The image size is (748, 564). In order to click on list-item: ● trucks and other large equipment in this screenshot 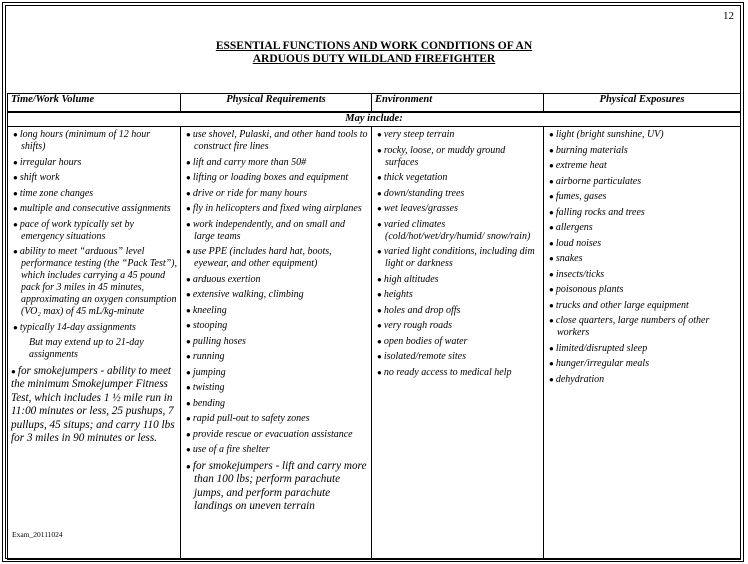, I will do `click(642, 306)`.